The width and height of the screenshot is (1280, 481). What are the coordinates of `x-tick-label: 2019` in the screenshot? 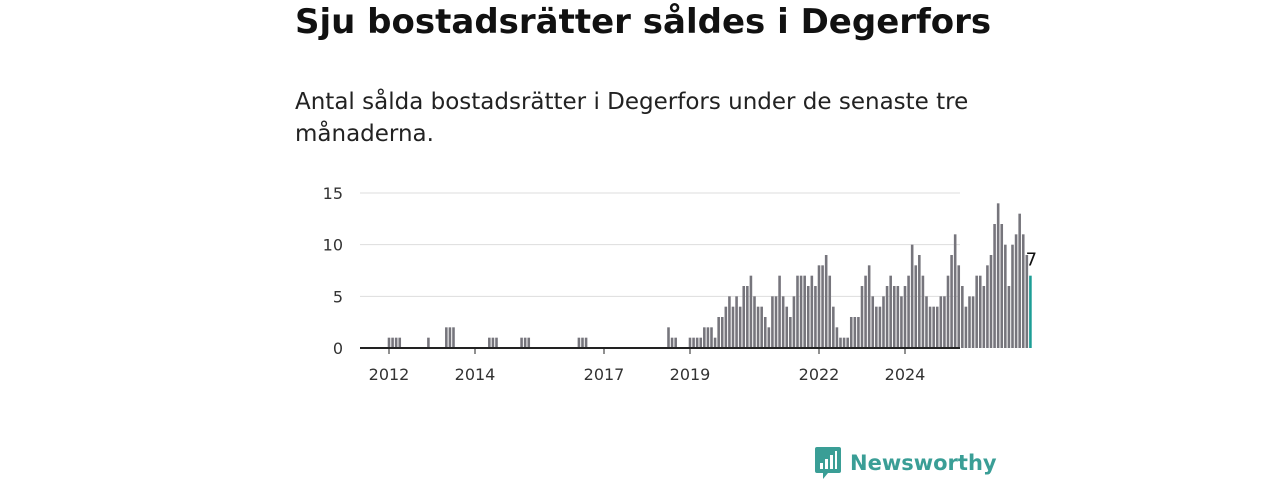 It's located at (690, 374).